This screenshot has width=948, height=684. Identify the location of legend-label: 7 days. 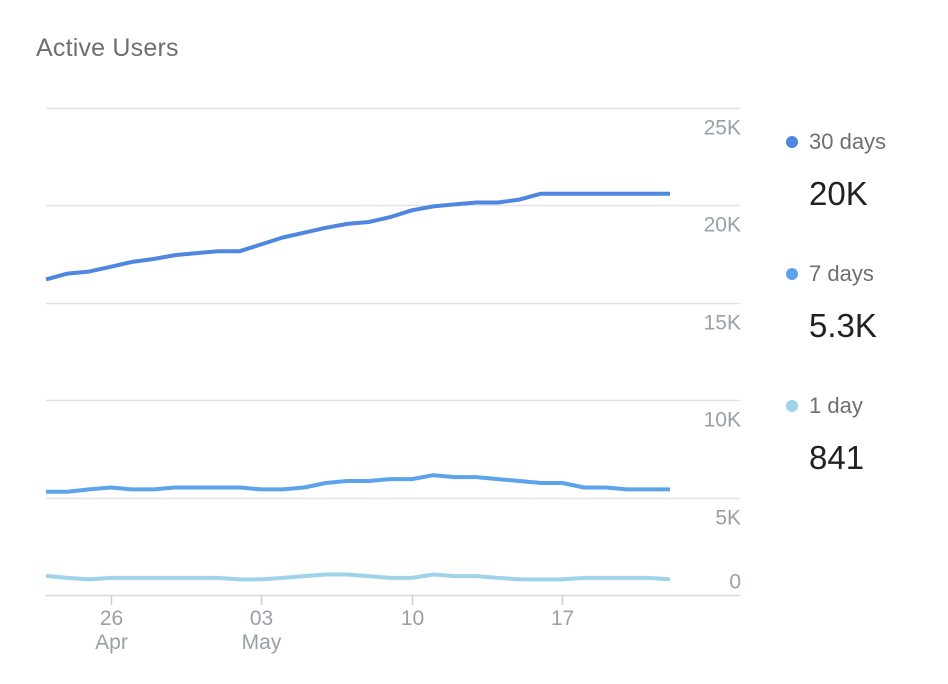
(841, 273).